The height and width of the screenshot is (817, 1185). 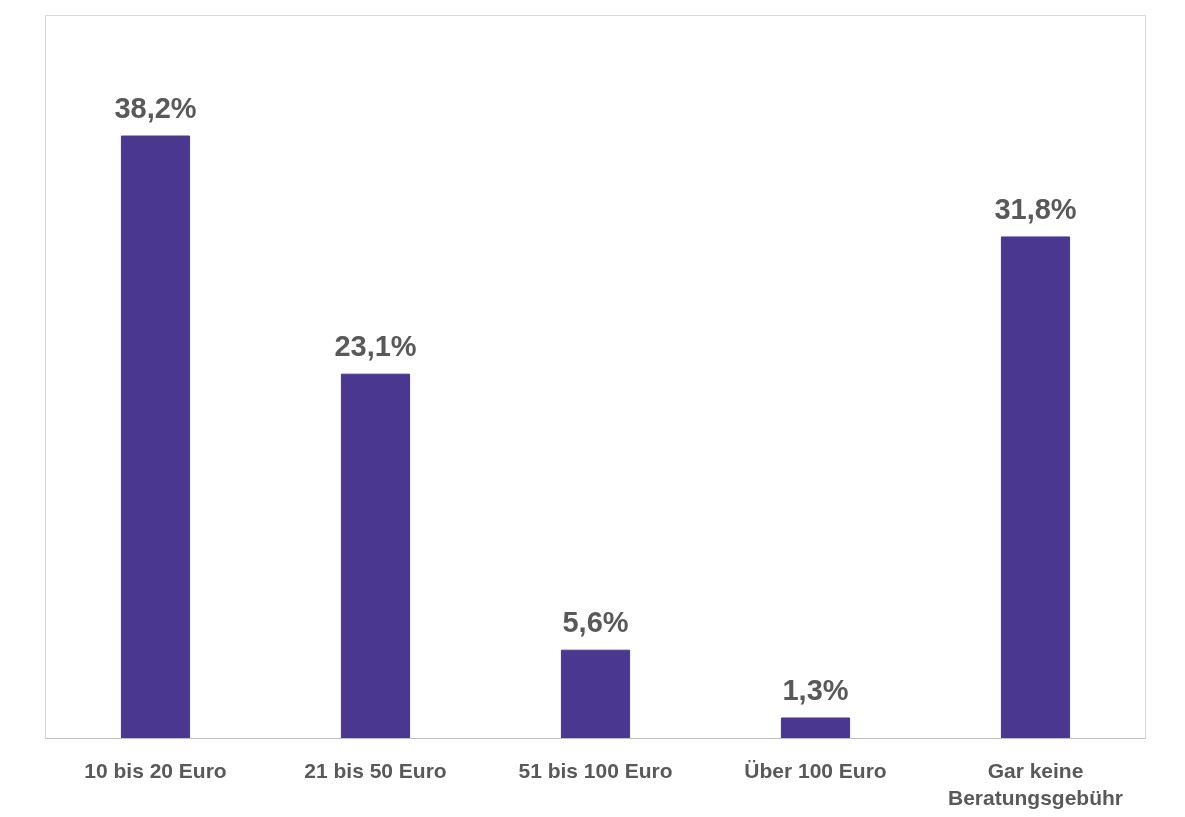 I want to click on data-label: 38,2%, so click(x=155, y=108).